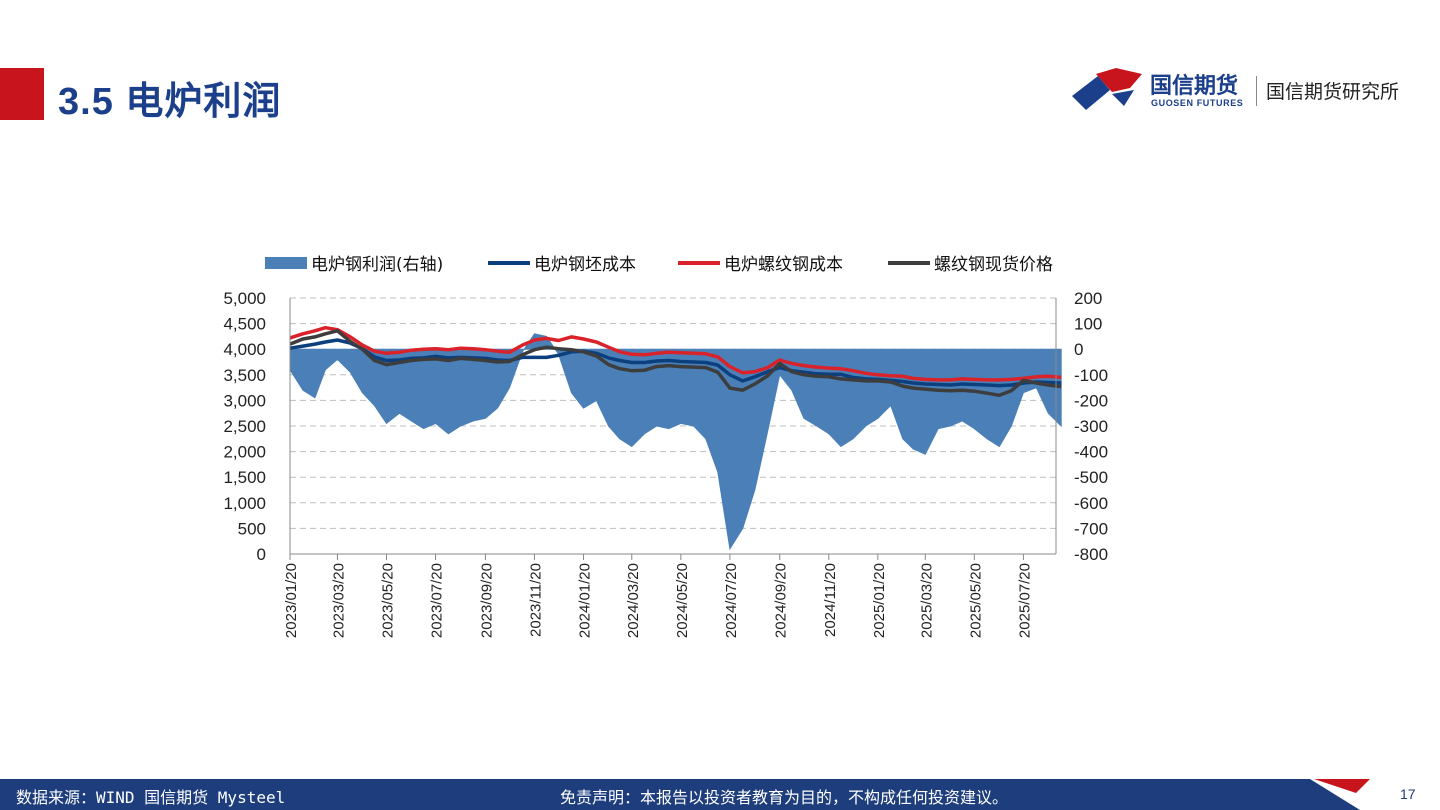 This screenshot has height=810, width=1440. What do you see at coordinates (1088, 324) in the screenshot?
I see `y-right-tick-label: 100` at bounding box center [1088, 324].